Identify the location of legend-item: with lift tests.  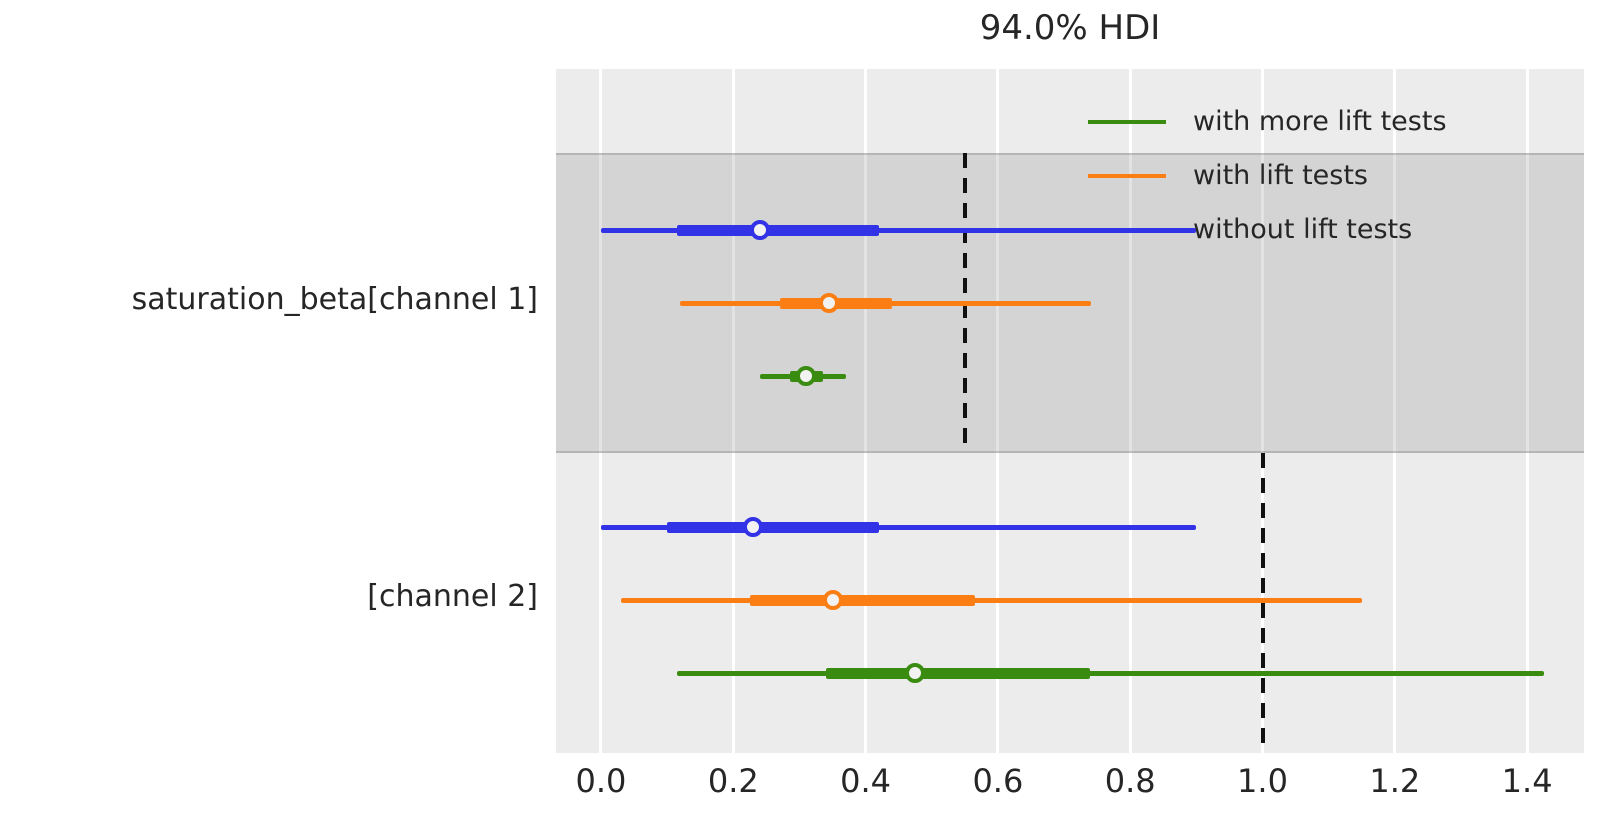
(1328, 176).